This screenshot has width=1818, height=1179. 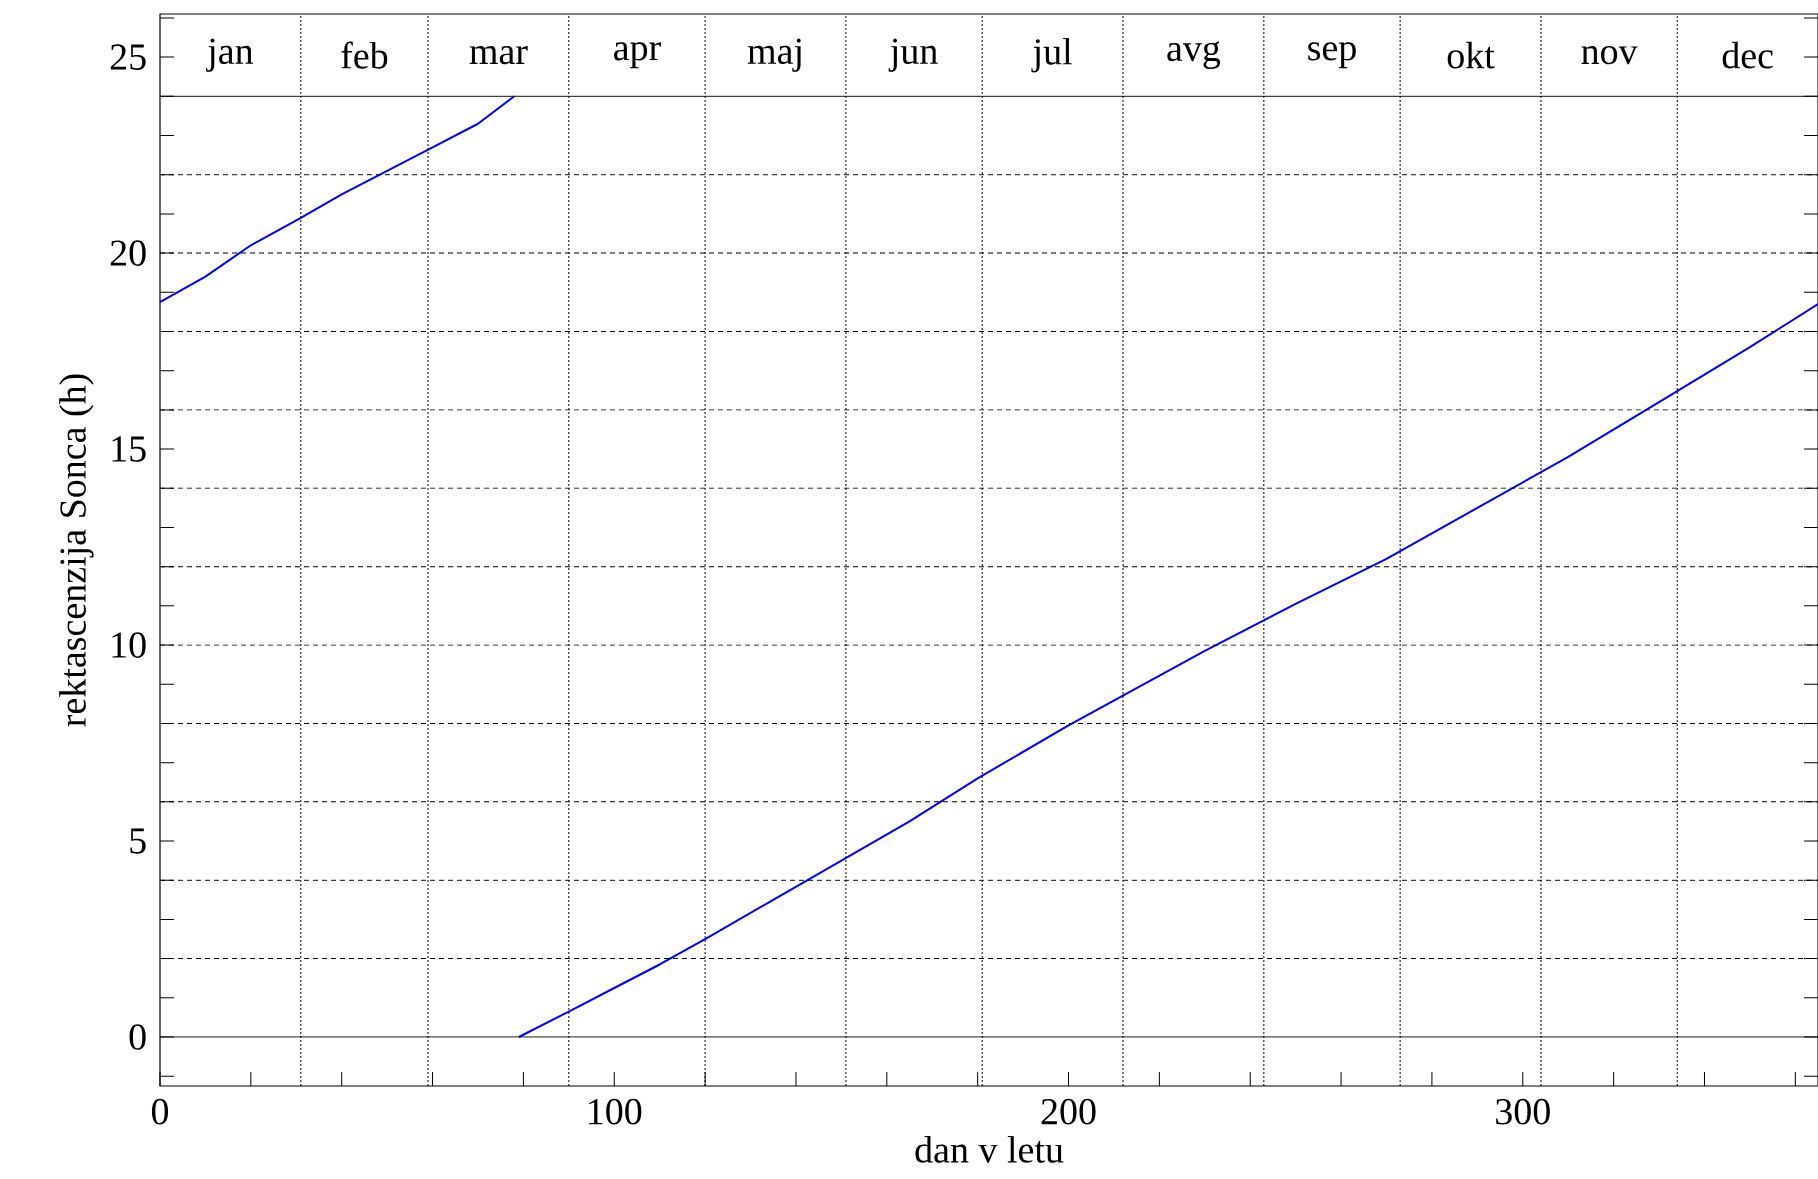 I want to click on y-tick-label: 0, so click(x=137, y=1037).